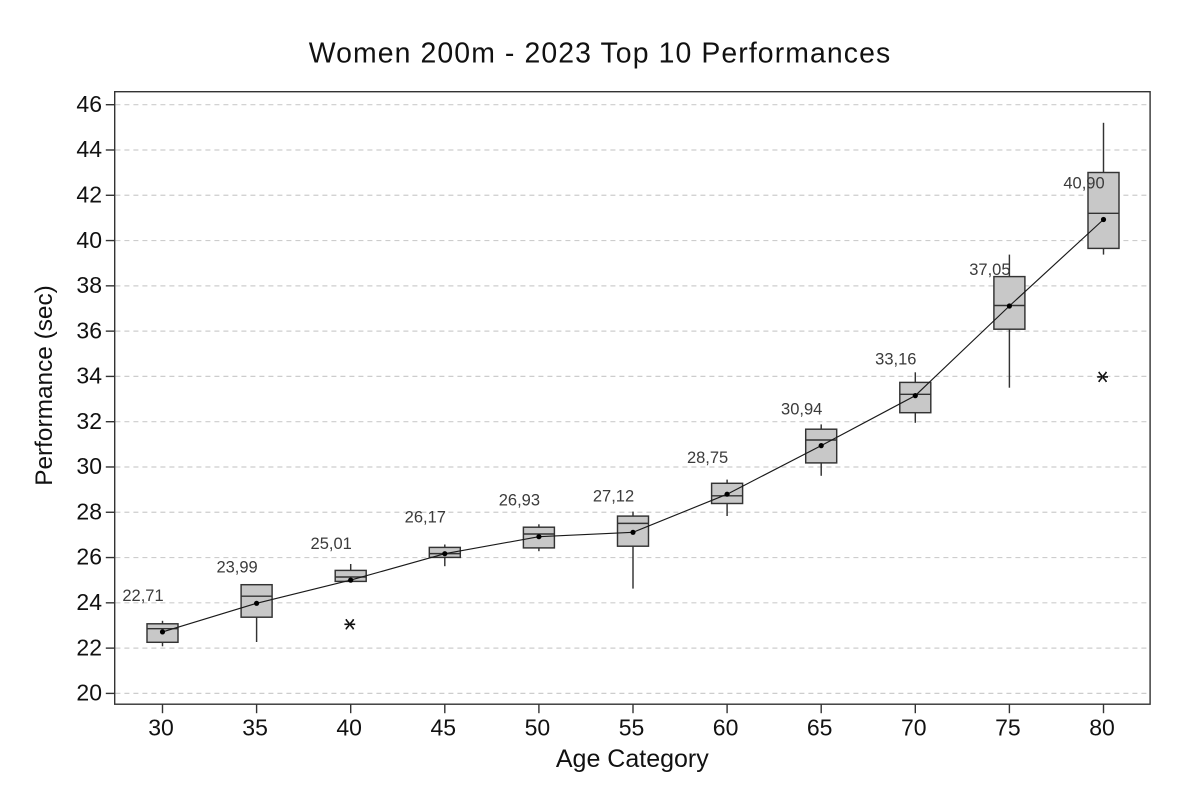  I want to click on svg-text: 34, so click(89, 376).